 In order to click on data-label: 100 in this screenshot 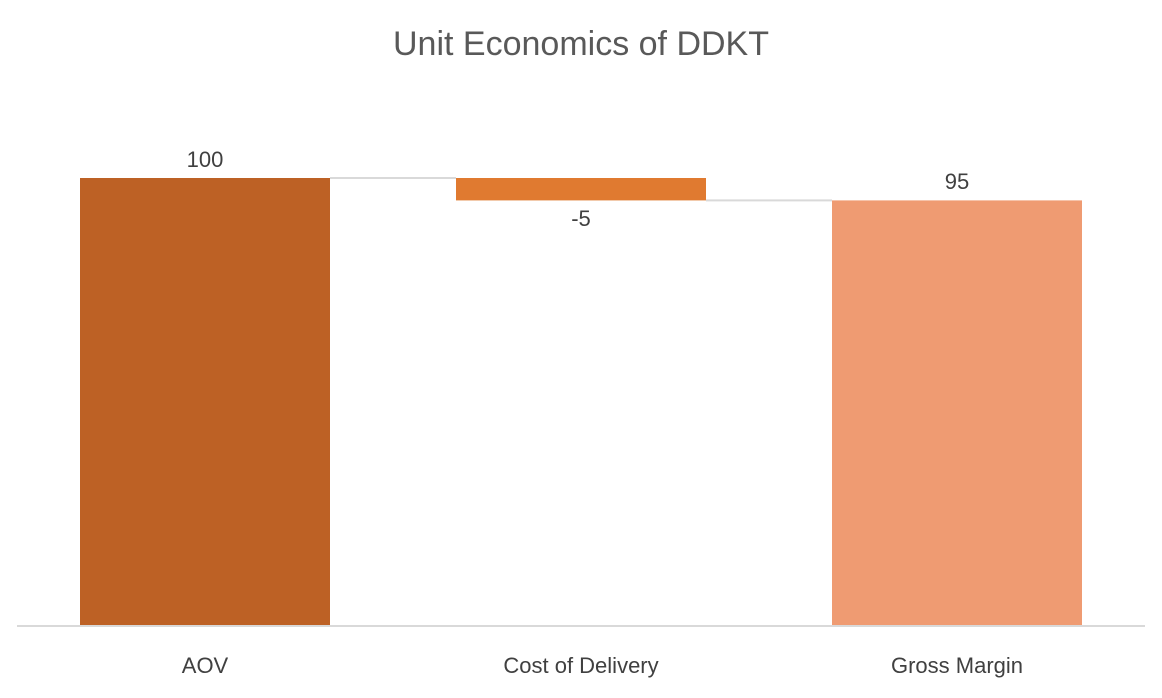, I will do `click(205, 159)`.